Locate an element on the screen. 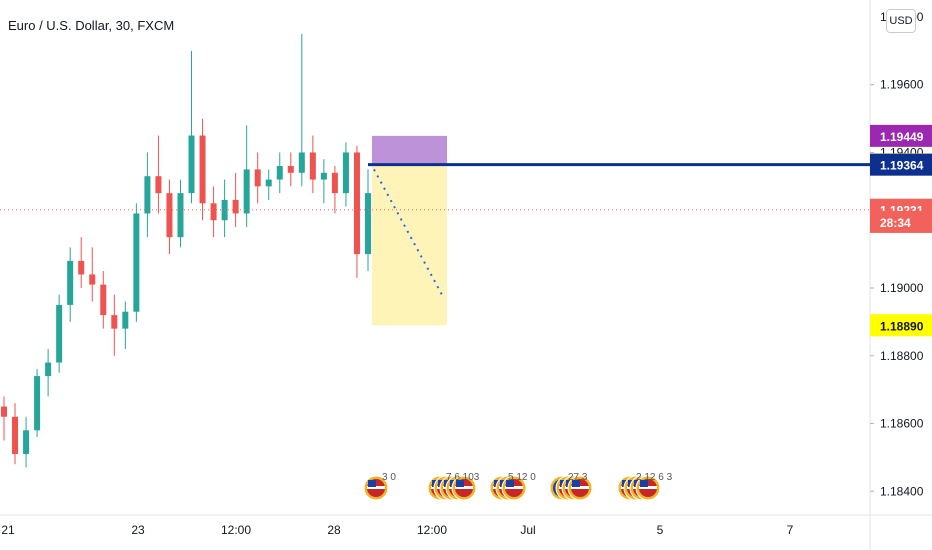 Image resolution: width=932 pixels, height=550 pixels. take-profit-zone is located at coordinates (409, 245).